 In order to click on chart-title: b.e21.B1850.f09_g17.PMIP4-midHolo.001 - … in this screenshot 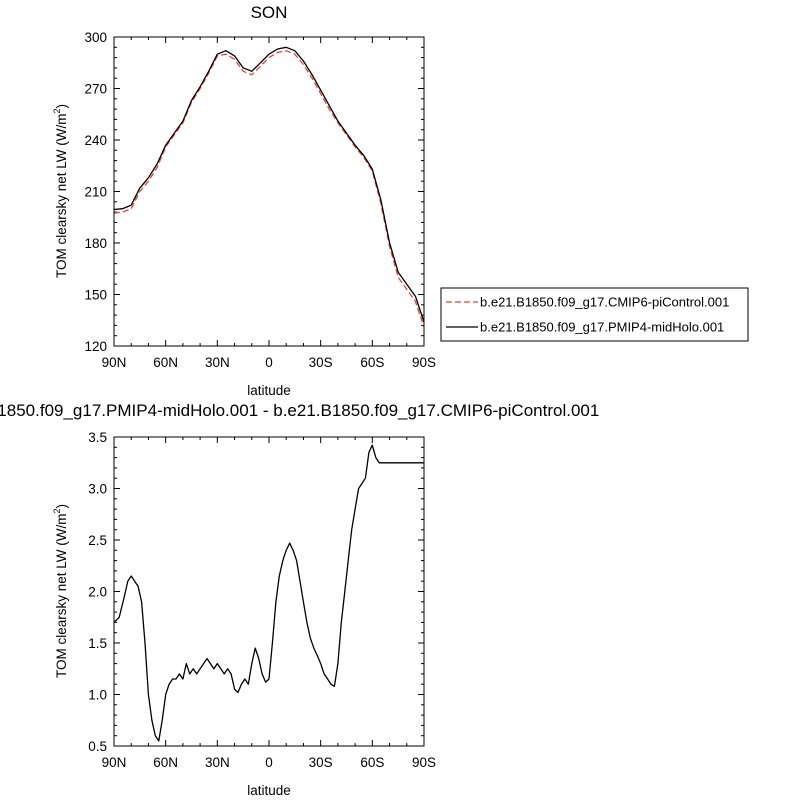, I will do `click(299, 410)`.